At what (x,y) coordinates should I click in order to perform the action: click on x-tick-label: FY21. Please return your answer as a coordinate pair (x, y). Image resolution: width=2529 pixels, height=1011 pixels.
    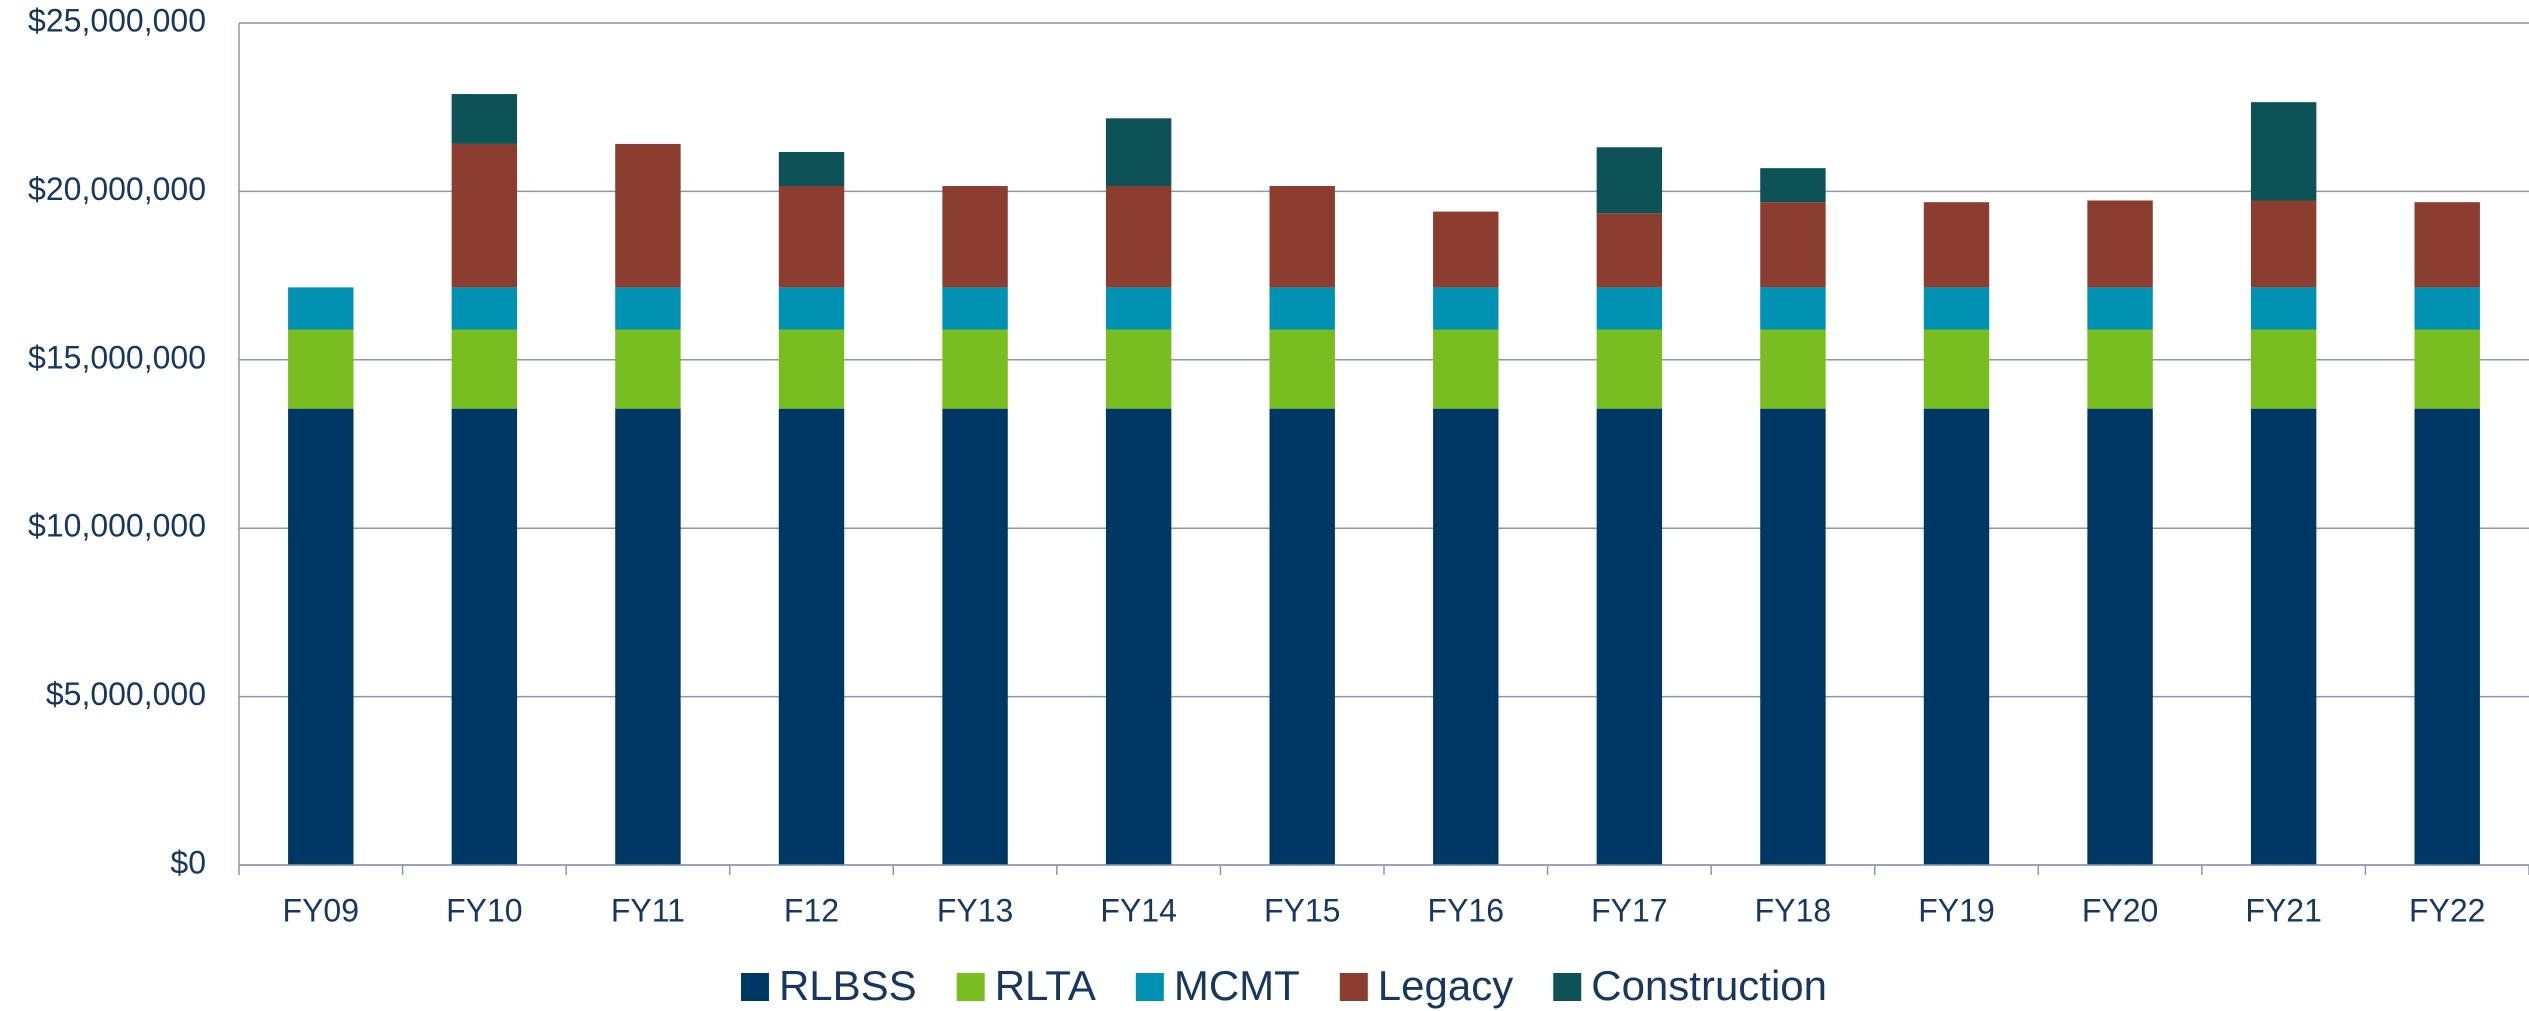
    Looking at the image, I should click on (2283, 910).